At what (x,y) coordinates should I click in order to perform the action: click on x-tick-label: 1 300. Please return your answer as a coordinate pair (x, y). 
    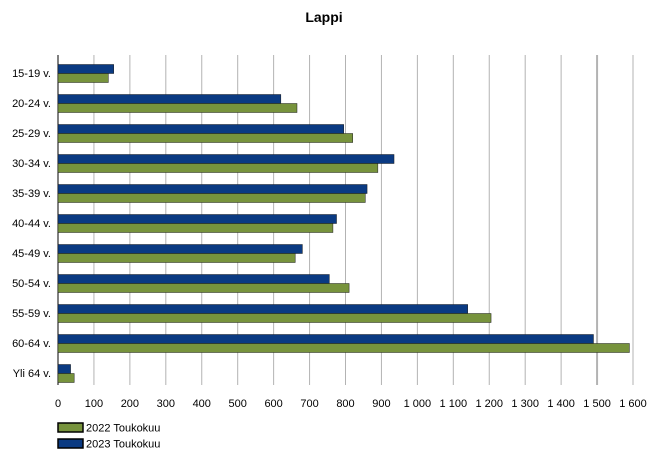
    Looking at the image, I should click on (525, 404).